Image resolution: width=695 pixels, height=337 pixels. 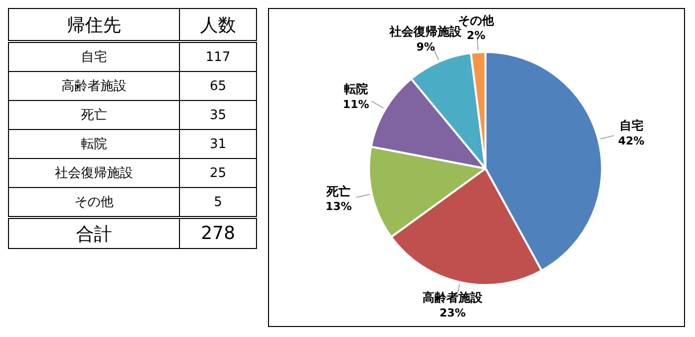 I want to click on text: 31, so click(x=218, y=144).